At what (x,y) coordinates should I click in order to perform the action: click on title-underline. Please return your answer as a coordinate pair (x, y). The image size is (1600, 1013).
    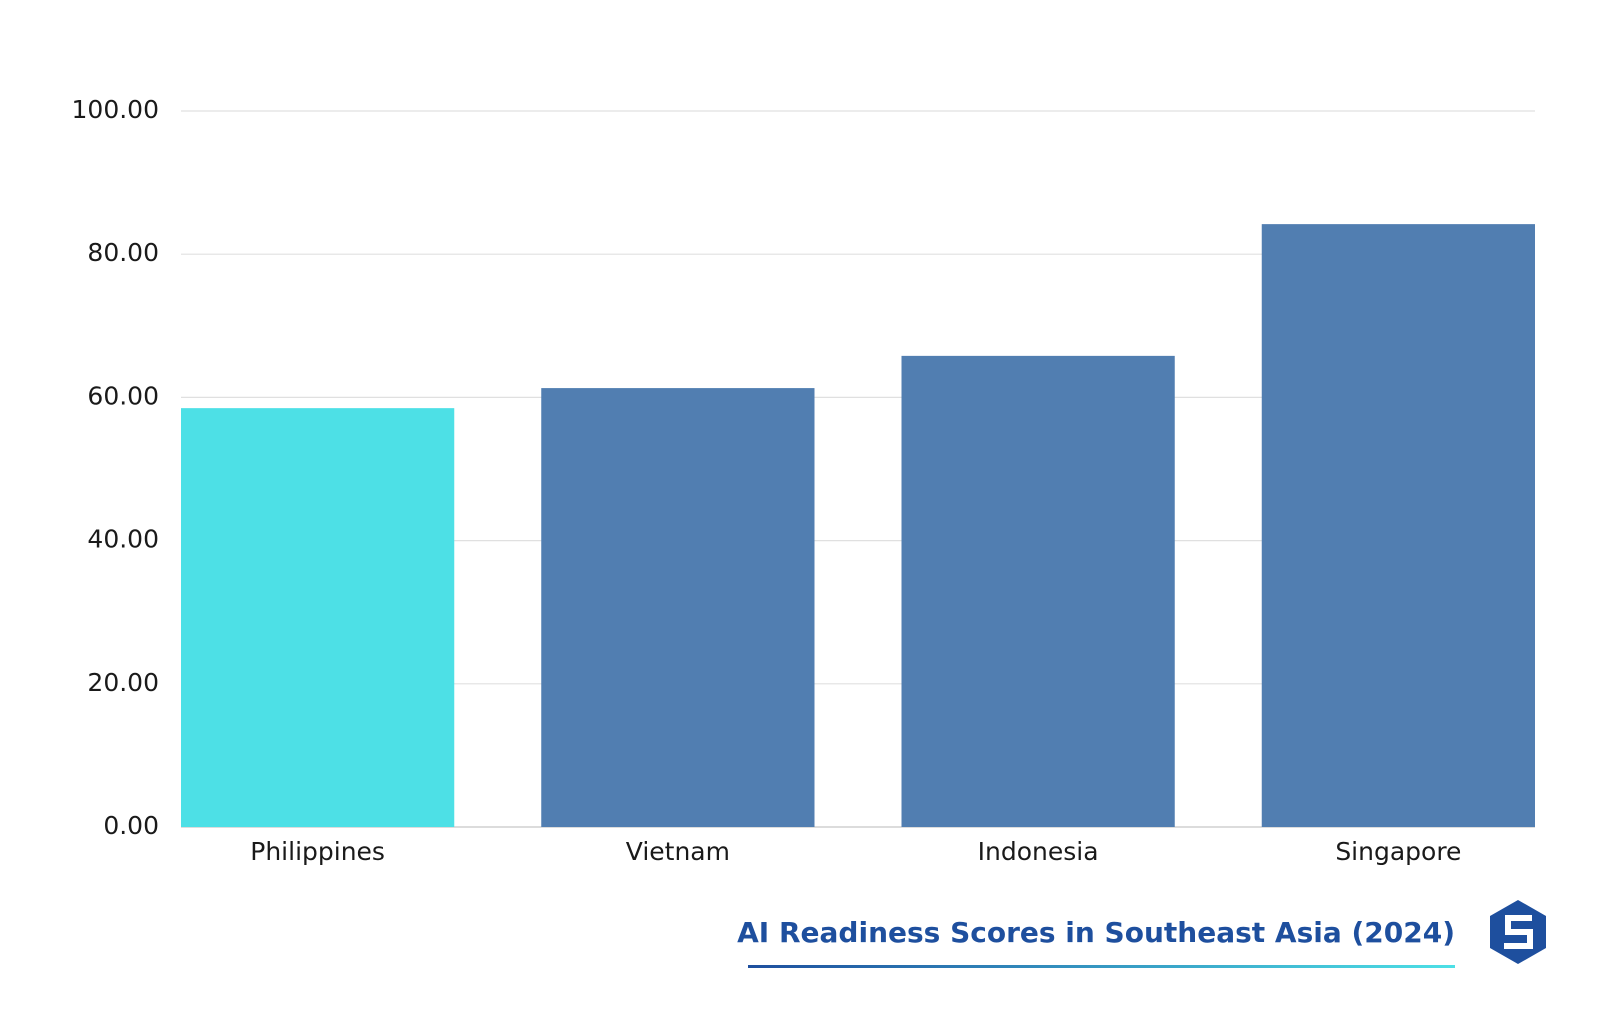
    Looking at the image, I should click on (1101, 966).